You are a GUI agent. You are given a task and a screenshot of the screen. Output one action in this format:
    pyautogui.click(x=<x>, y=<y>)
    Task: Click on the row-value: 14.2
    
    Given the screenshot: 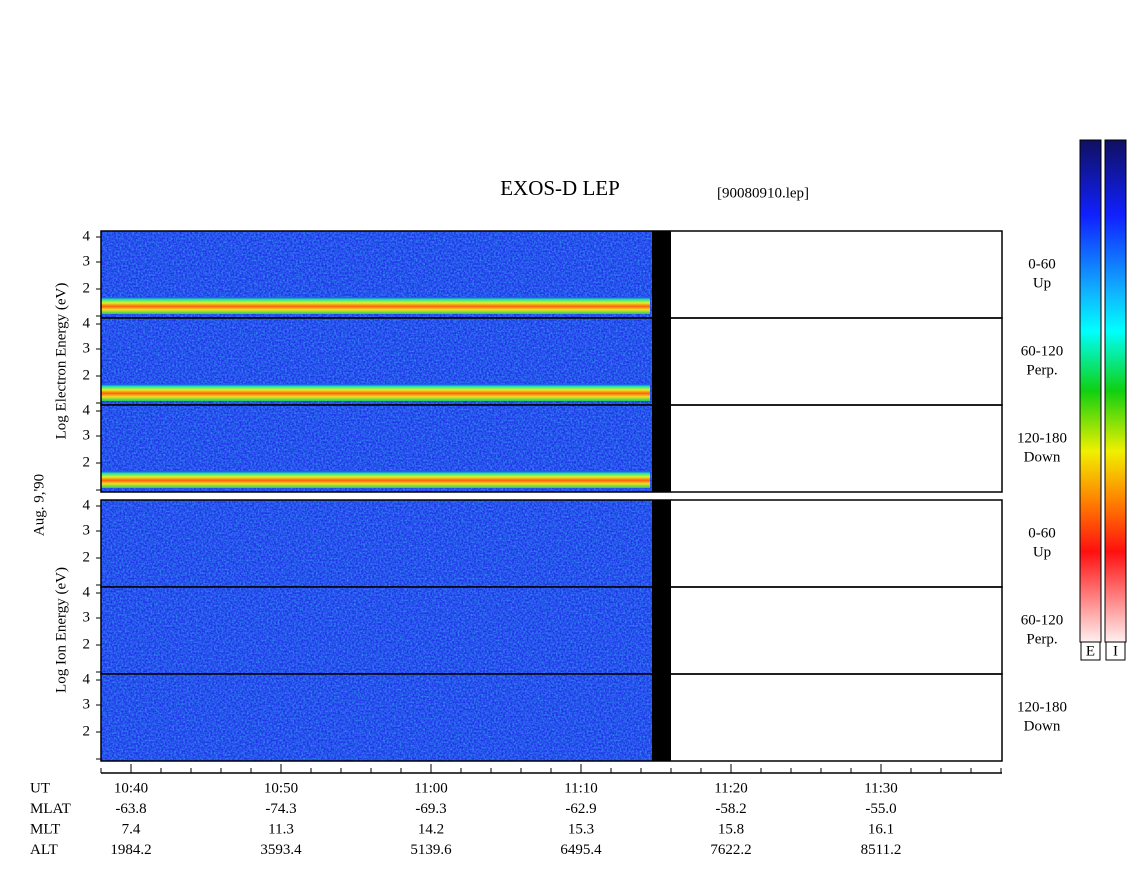 What is the action you would take?
    pyautogui.click(x=431, y=829)
    